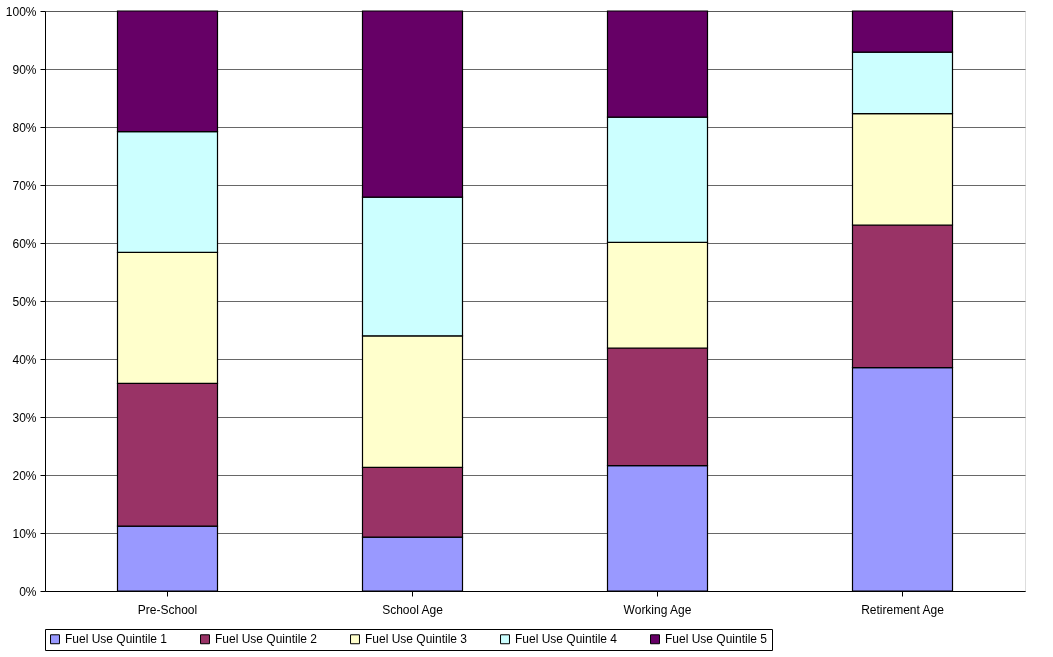 This screenshot has width=1053, height=657. Describe the element at coordinates (24, 127) in the screenshot. I see `y-tick-label: 80%` at that location.